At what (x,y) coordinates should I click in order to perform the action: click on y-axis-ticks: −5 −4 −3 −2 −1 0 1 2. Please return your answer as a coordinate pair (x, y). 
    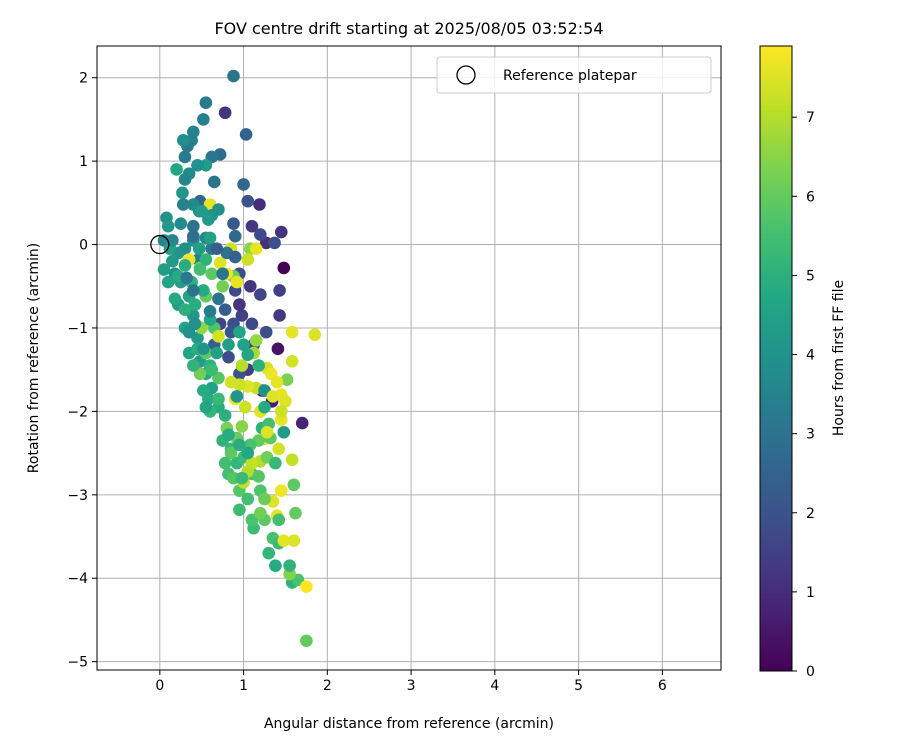
    Looking at the image, I should click on (82, 371).